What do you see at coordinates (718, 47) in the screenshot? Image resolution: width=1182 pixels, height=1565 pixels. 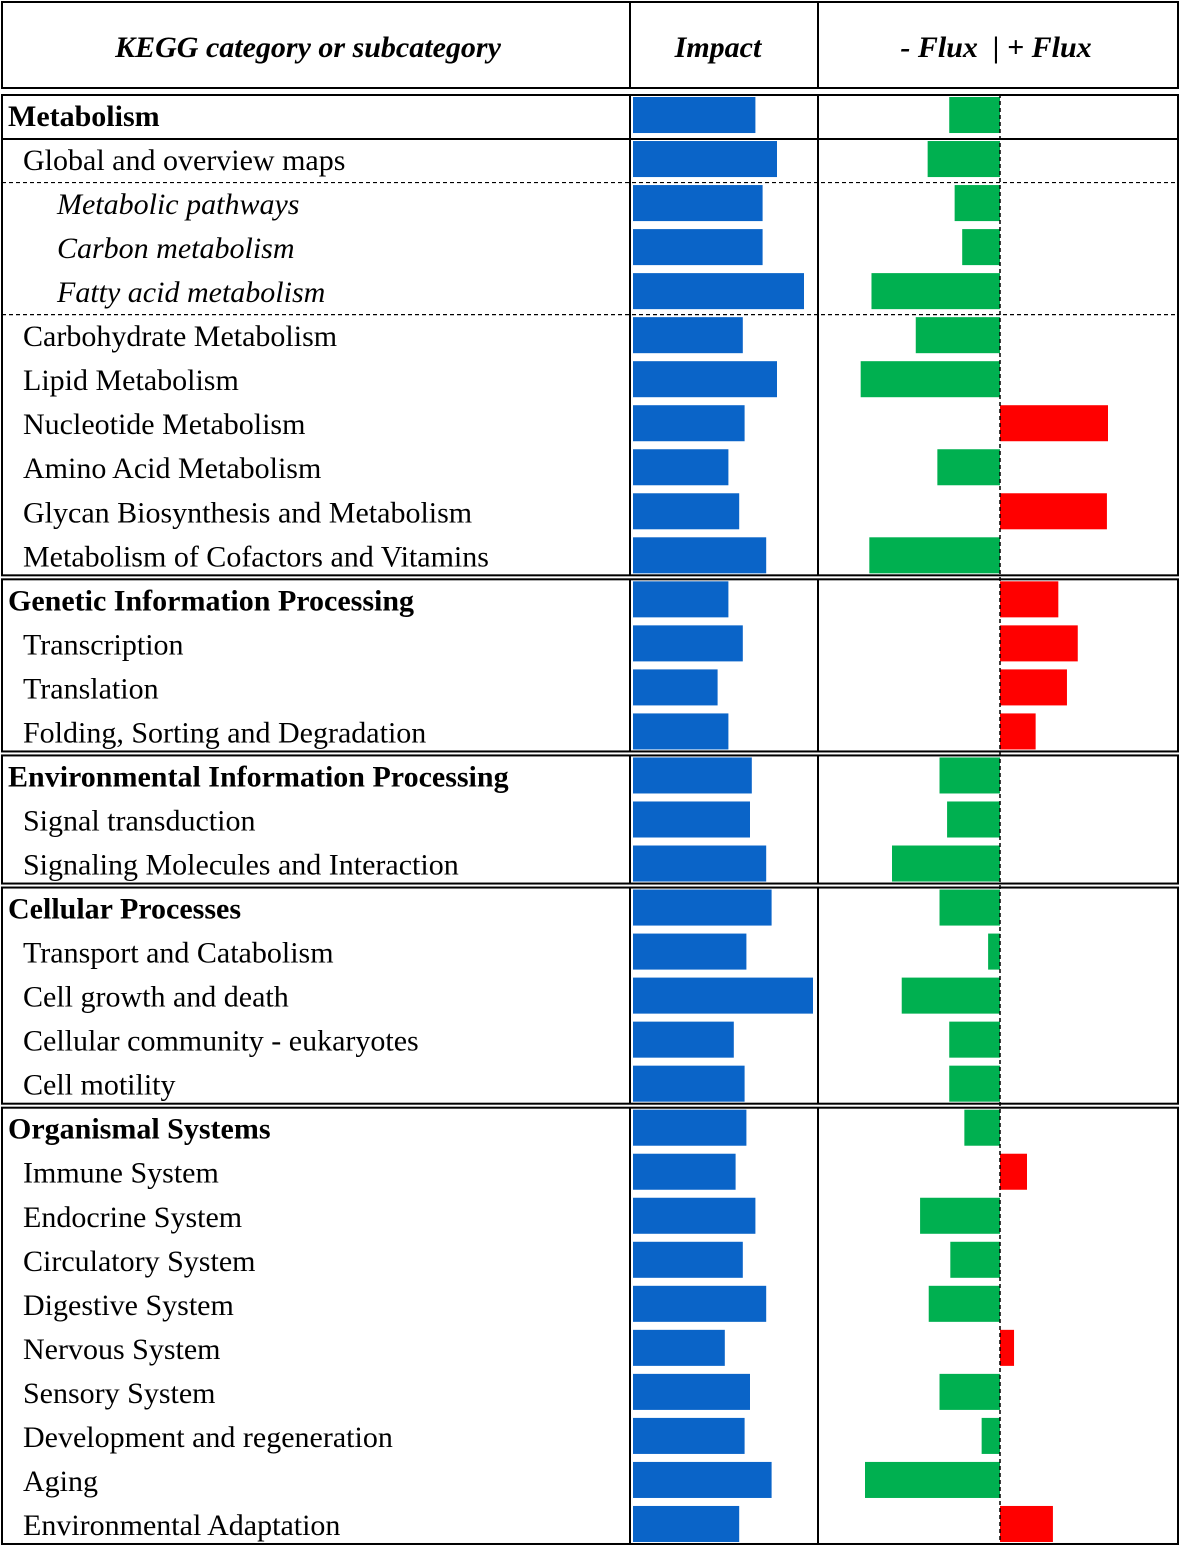 I see `impact-column-header: Impact` at bounding box center [718, 47].